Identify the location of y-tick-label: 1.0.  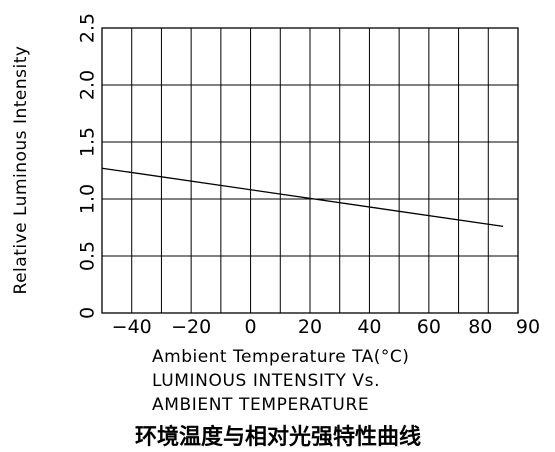
(88, 199).